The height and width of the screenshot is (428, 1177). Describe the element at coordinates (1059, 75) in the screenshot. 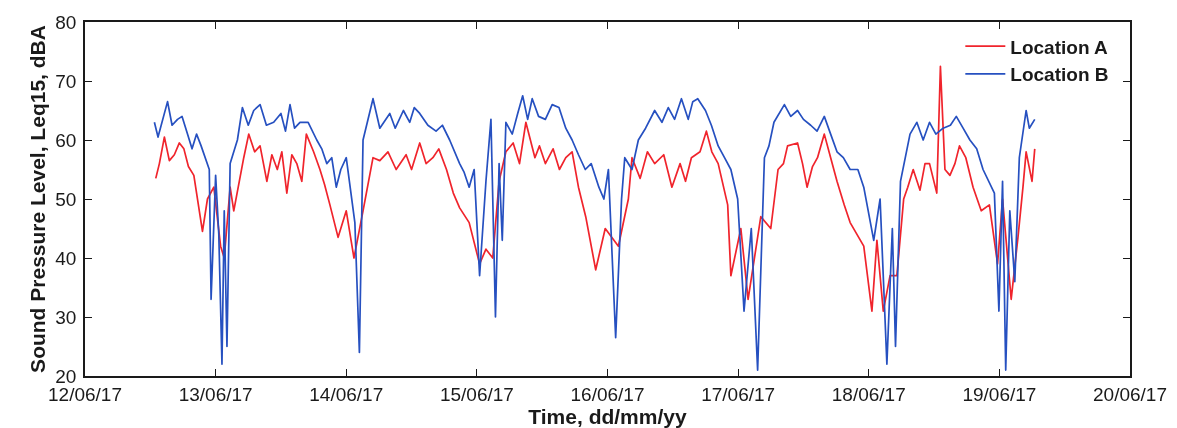

I see `legend-label: Location B` at that location.